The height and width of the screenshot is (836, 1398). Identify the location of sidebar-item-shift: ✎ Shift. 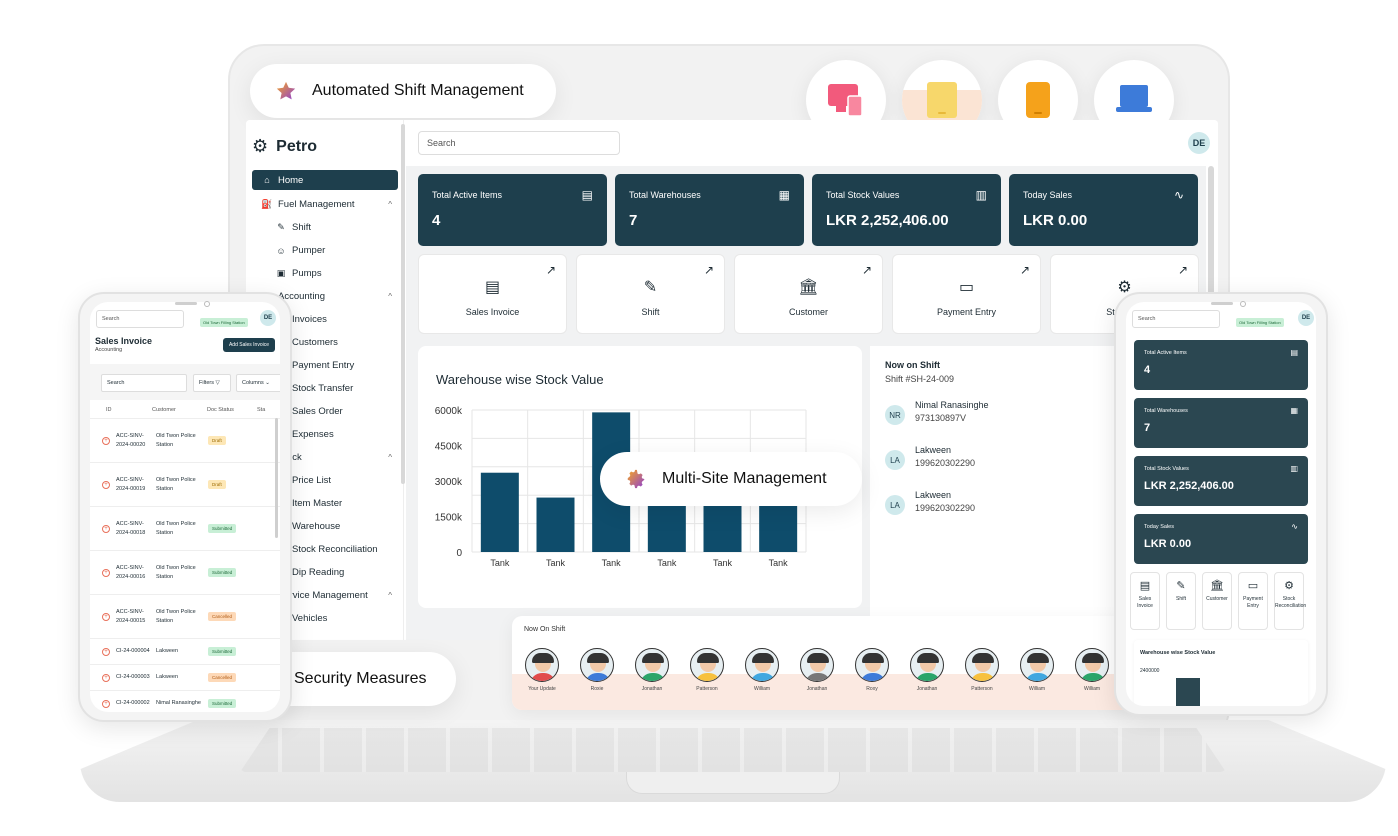
(325, 227).